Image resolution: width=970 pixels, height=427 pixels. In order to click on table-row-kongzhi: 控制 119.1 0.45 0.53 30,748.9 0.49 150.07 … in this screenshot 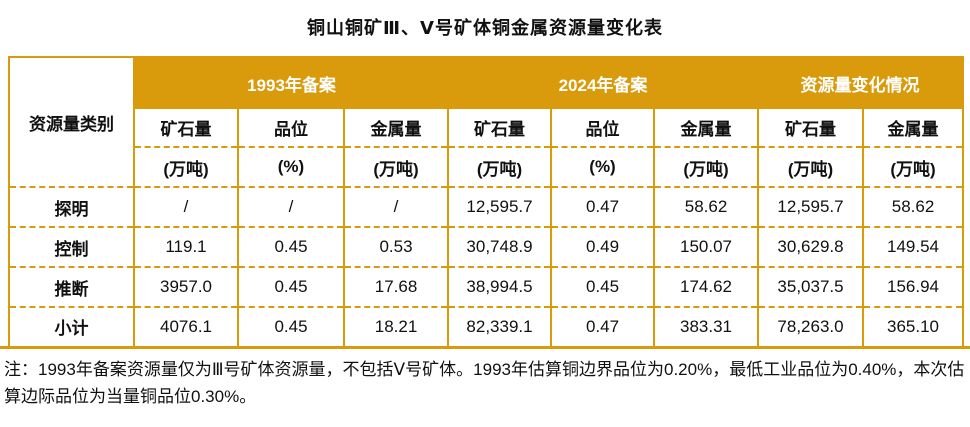, I will do `click(487, 247)`.